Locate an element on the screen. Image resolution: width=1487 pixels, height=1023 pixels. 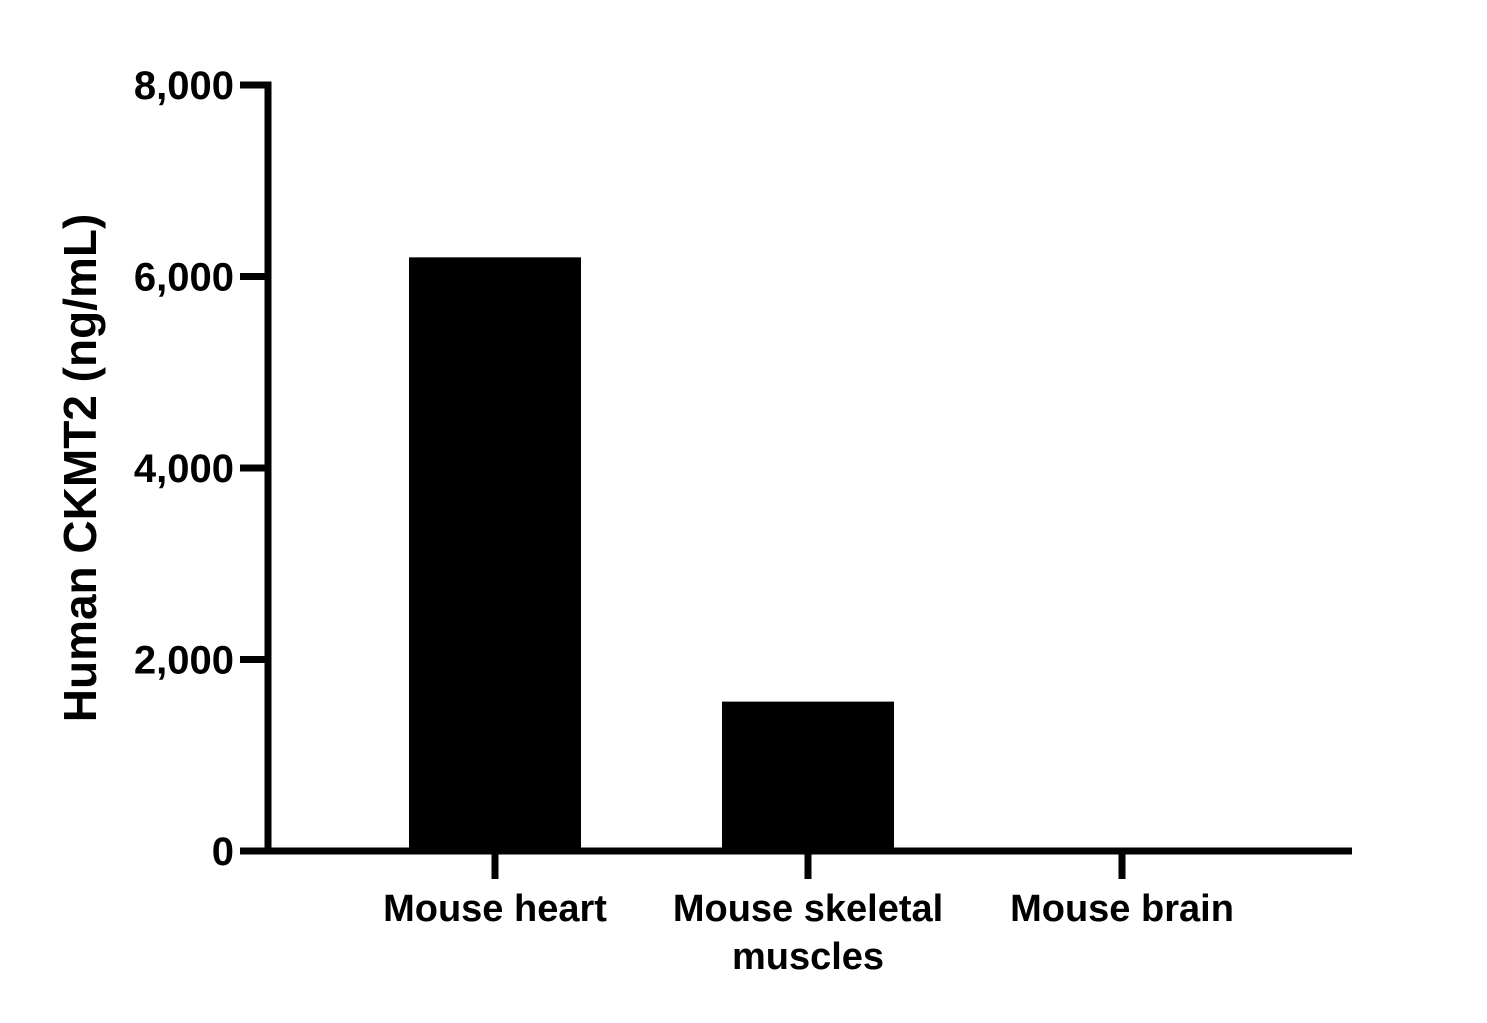
y-tick-label-1: 2,000 is located at coordinates (184, 661).